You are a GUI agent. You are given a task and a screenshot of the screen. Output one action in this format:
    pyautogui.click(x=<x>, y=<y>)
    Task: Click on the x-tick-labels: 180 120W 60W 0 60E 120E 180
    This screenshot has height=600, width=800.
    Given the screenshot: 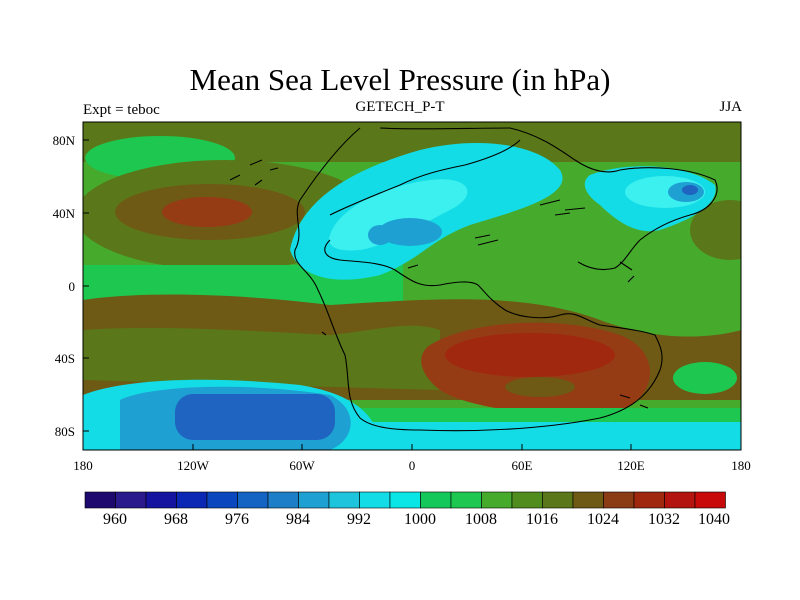 What is the action you would take?
    pyautogui.click(x=412, y=465)
    